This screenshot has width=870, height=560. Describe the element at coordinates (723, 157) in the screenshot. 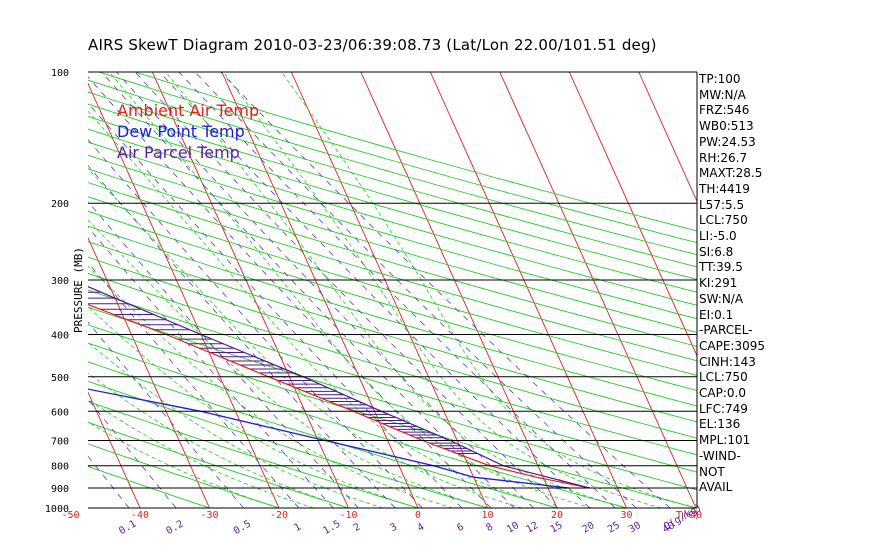

I see `stat-item: RH:26.7` at that location.